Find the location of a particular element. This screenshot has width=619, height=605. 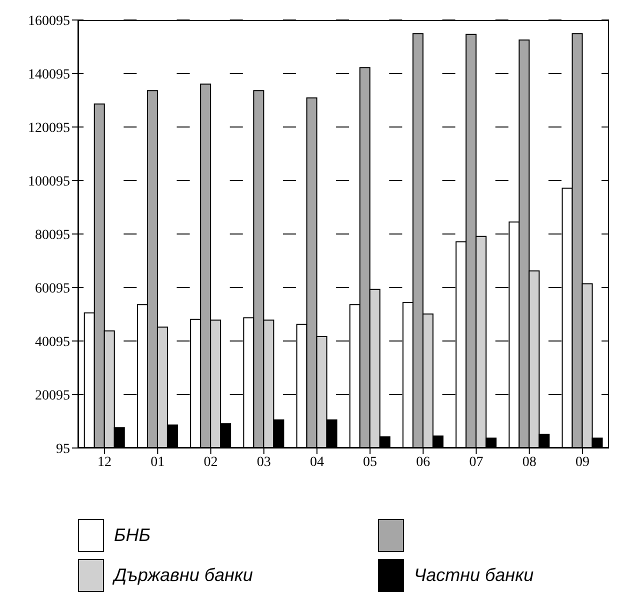

x-tick-label: 03 is located at coordinates (263, 462).